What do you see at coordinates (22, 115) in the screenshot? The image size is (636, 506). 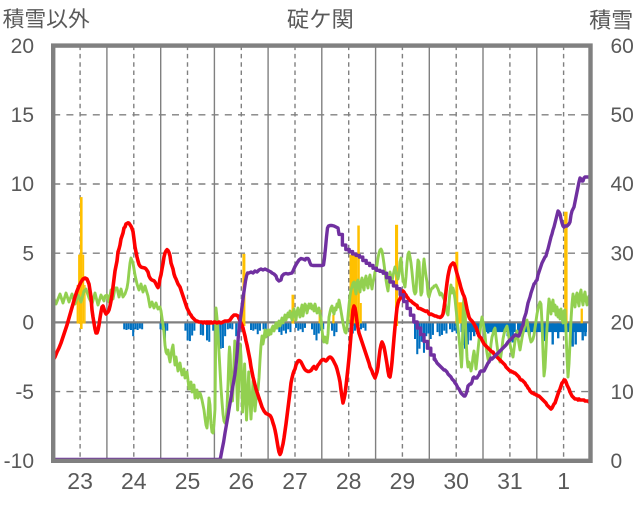 I see `svg-text: 15` at bounding box center [22, 115].